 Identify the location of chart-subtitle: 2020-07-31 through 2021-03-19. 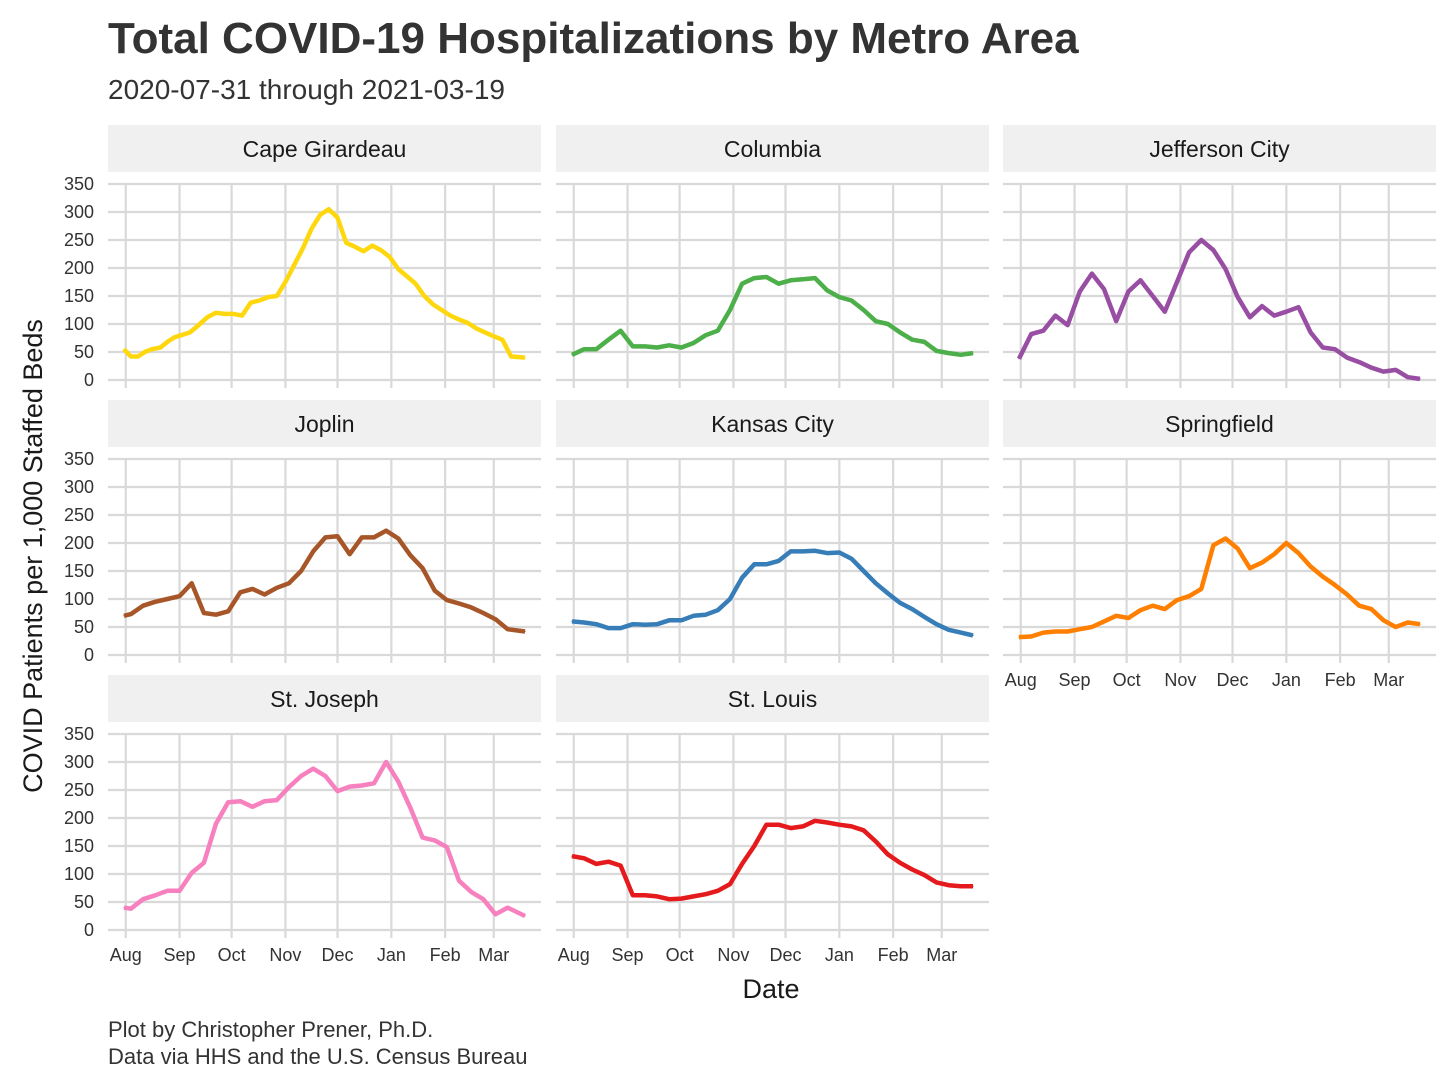
(306, 89).